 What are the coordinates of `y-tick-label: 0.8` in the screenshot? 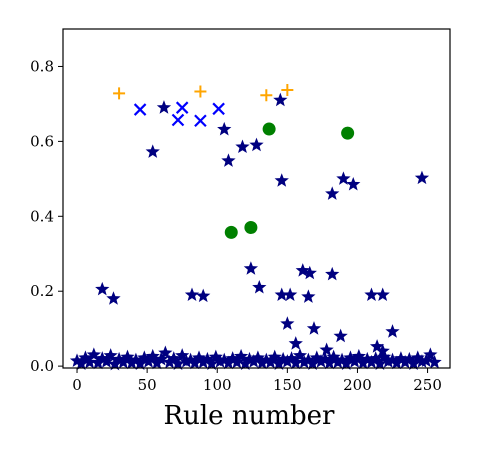 It's located at (42, 66).